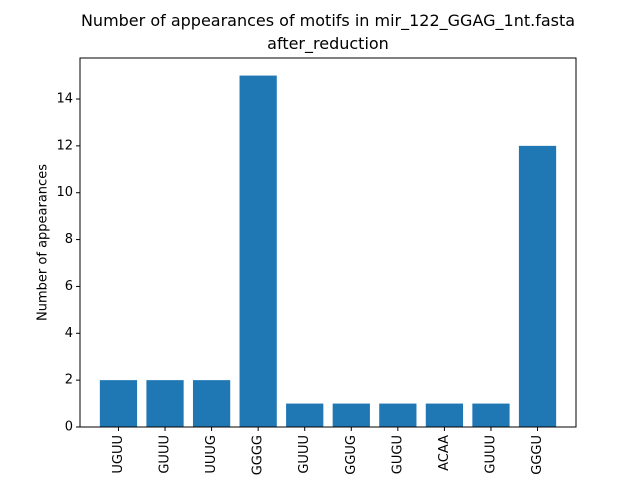 This screenshot has width=640, height=480. I want to click on x-tick-label: UUUG, so click(211, 454).